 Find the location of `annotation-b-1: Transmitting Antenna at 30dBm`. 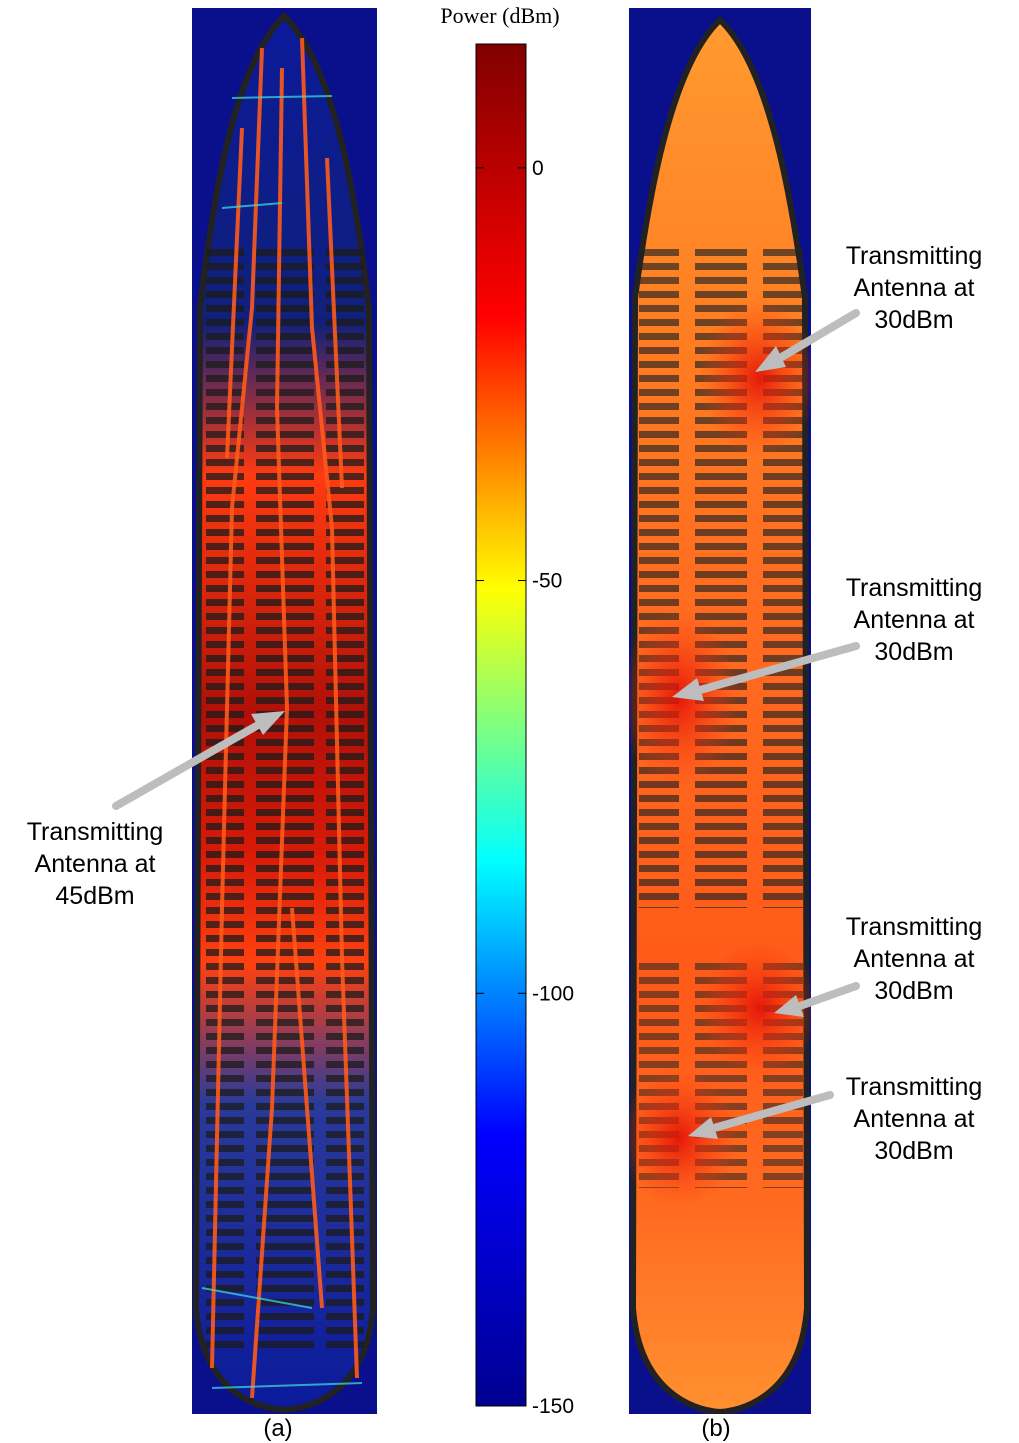

annotation-b-1: Transmitting Antenna at 30dBm is located at coordinates (914, 288).